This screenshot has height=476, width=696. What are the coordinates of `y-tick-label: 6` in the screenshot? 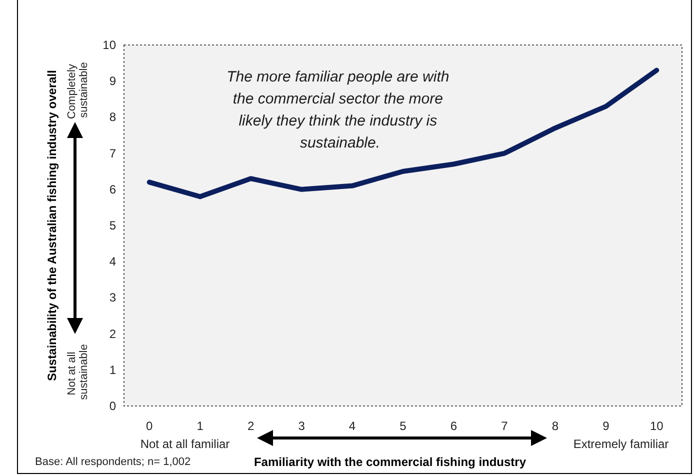 It's located at (112, 189).